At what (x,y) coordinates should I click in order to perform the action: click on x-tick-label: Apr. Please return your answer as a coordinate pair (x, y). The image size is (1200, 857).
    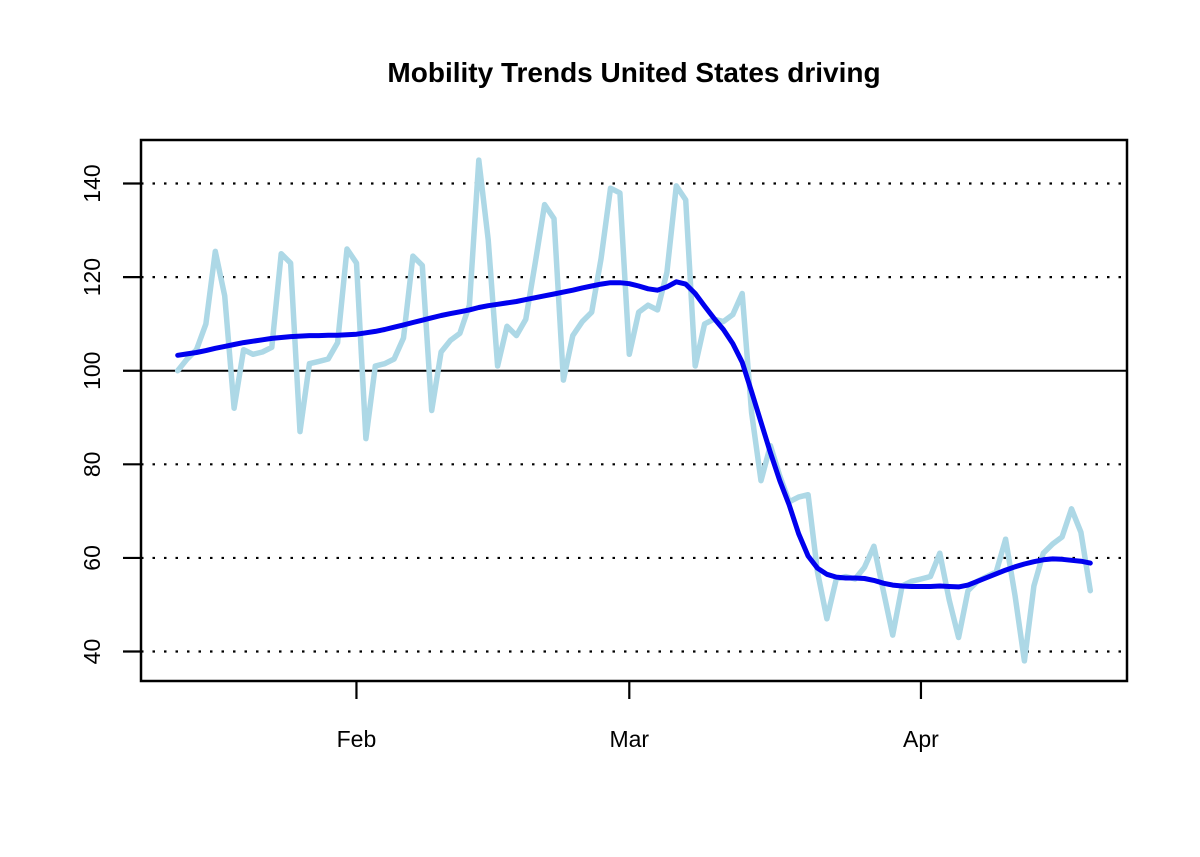
    Looking at the image, I should click on (921, 739).